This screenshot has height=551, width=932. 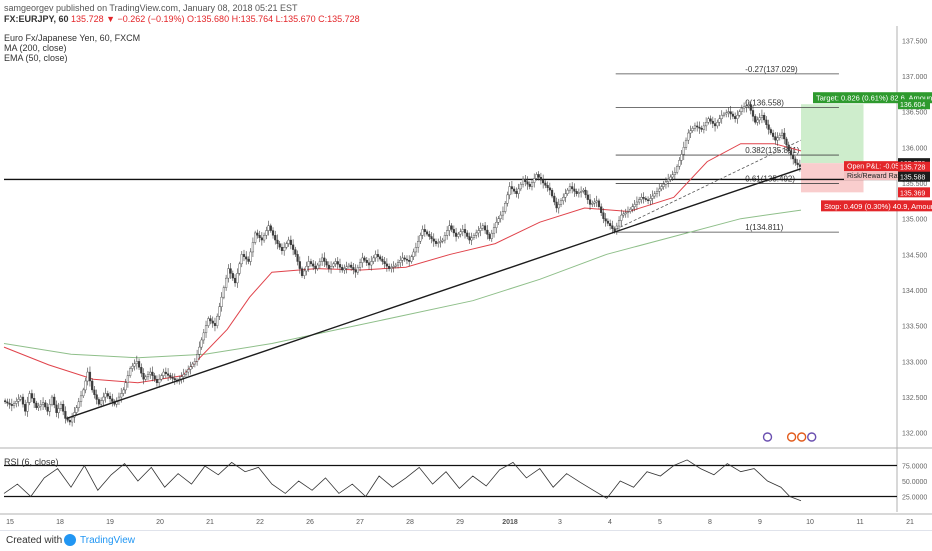 What do you see at coordinates (410, 522) in the screenshot?
I see `time-tick-label: 28` at bounding box center [410, 522].